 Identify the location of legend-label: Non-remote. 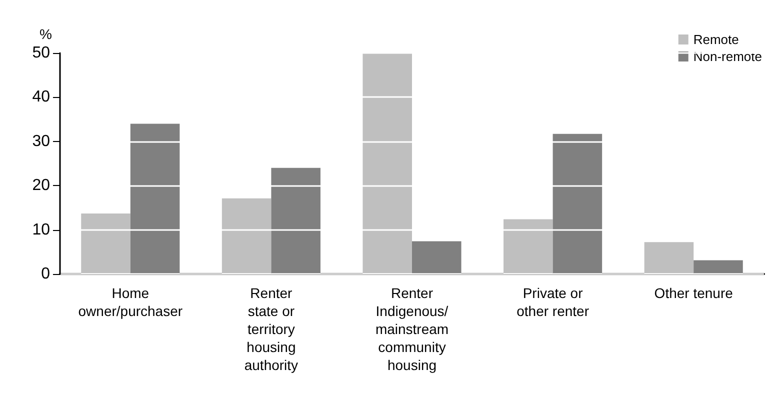
(727, 56).